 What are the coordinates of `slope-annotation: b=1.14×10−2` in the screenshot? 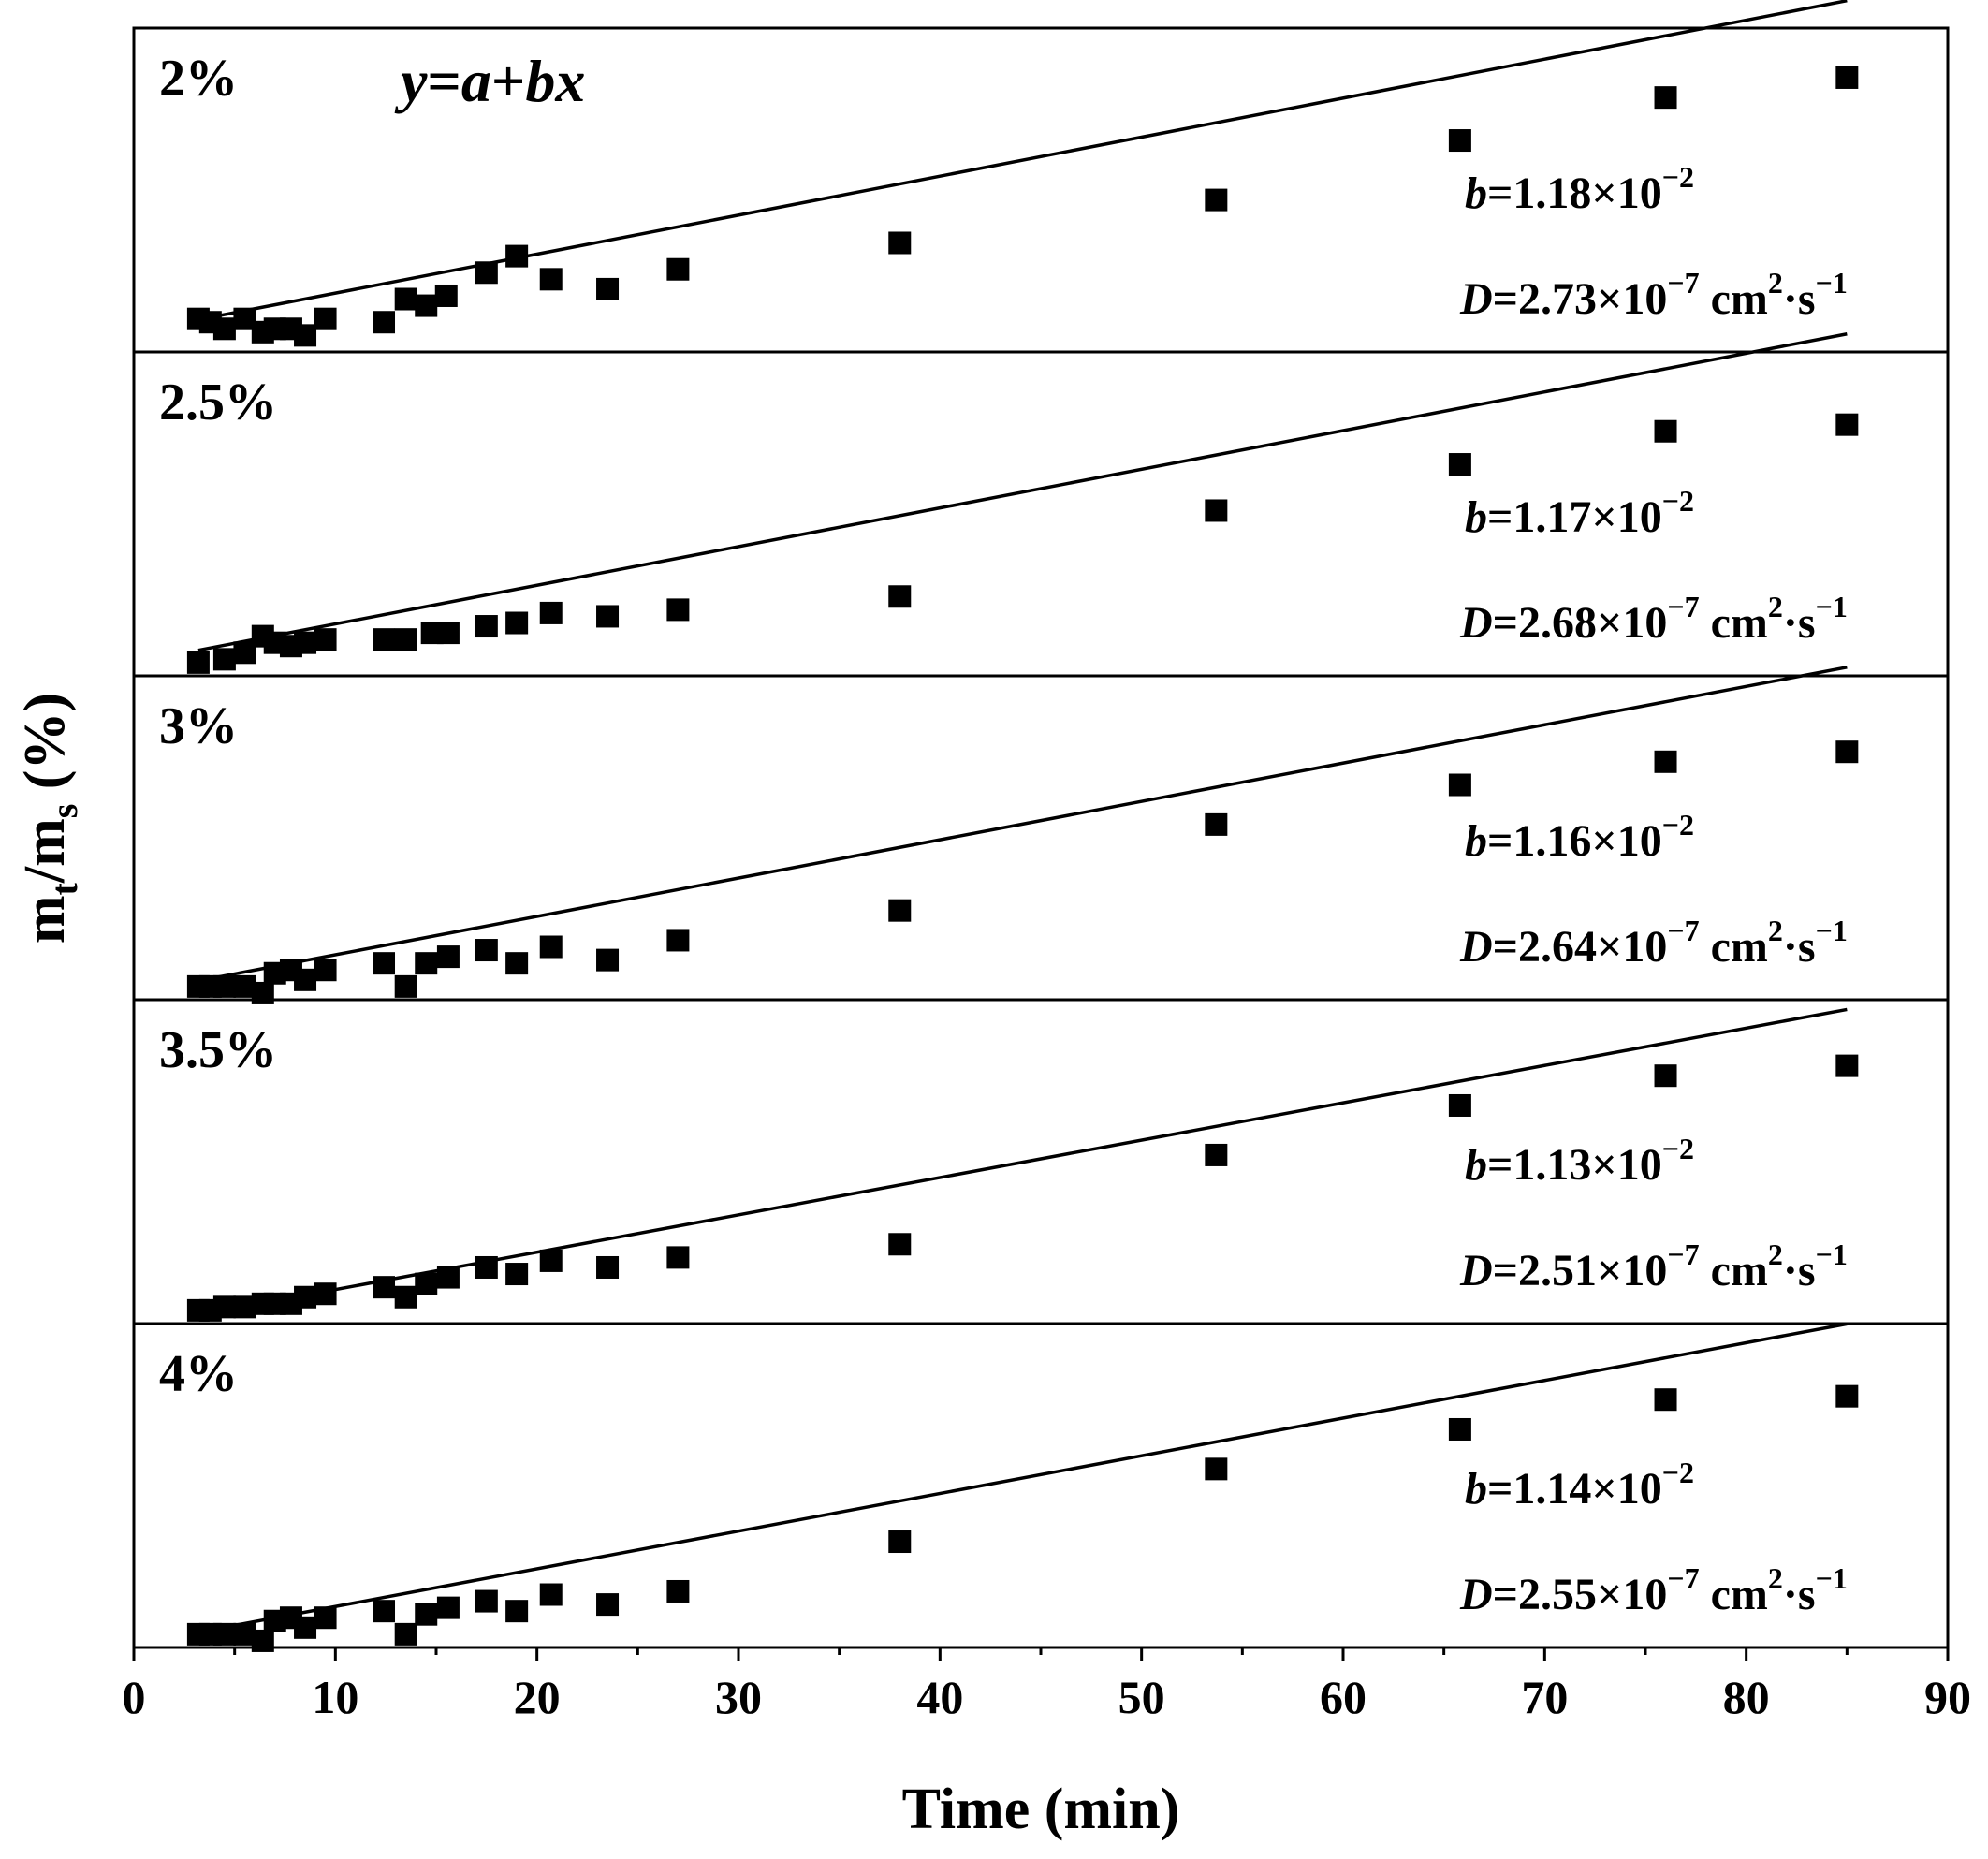 It's located at (1579, 1485).